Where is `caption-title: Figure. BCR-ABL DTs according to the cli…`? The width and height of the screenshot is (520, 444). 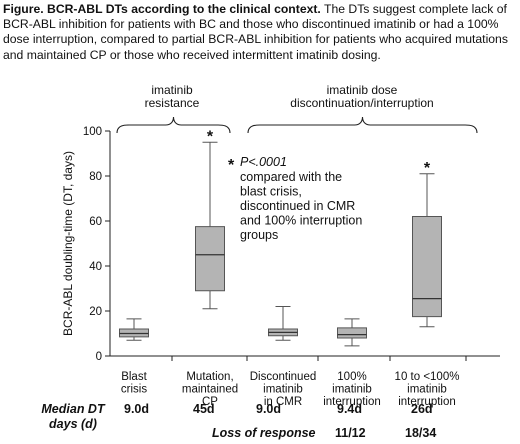
caption-title: Figure. BCR-ABL DTs according to the cli… is located at coordinates (162, 9).